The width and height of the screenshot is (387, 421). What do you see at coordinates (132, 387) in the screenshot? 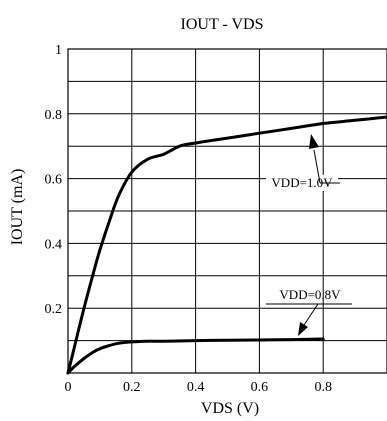
I see `x-tick-label: 0.2` at bounding box center [132, 387].